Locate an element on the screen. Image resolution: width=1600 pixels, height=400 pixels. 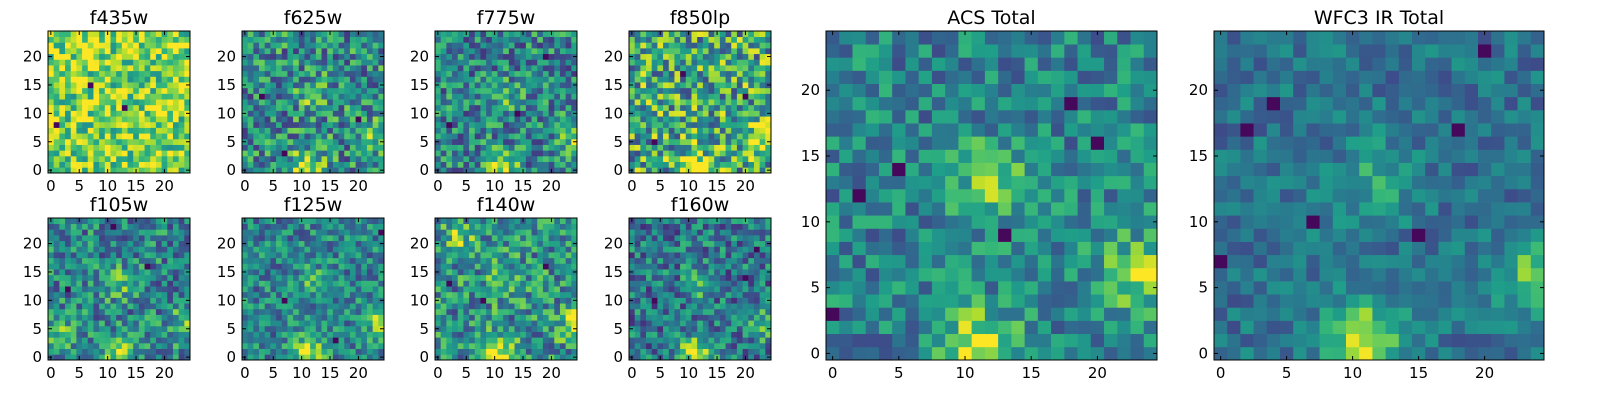
x-tick-label: 10 is located at coordinates (688, 186).